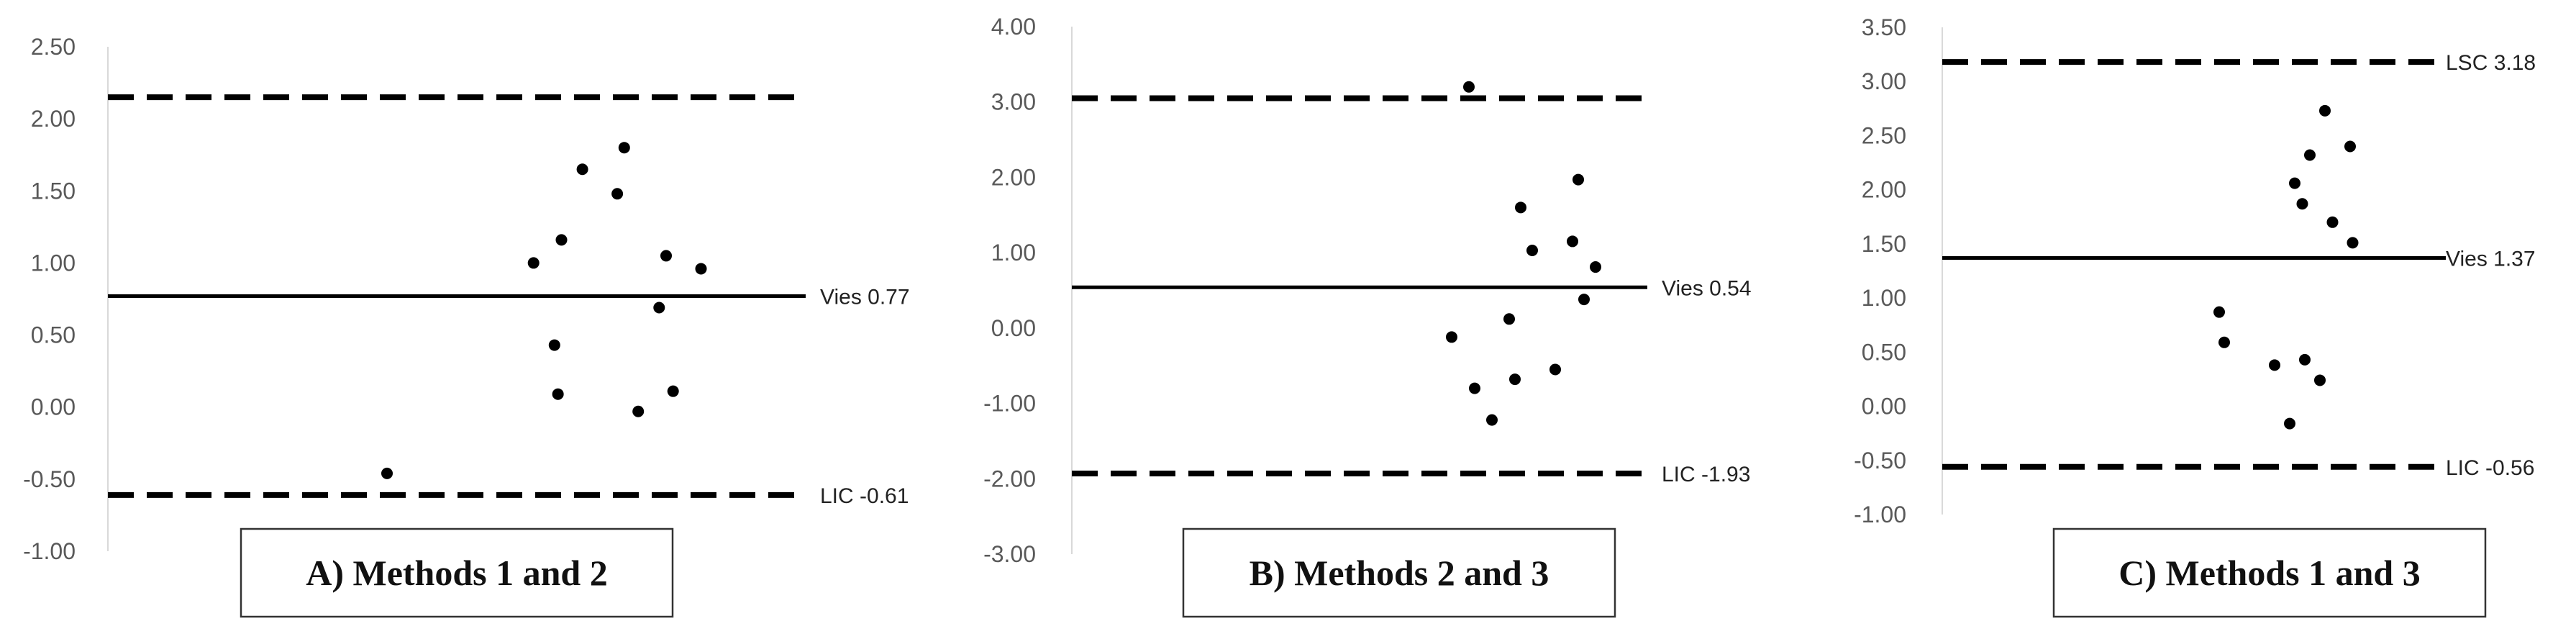  I want to click on bias-line-label: Vies 0.54, so click(1707, 288).